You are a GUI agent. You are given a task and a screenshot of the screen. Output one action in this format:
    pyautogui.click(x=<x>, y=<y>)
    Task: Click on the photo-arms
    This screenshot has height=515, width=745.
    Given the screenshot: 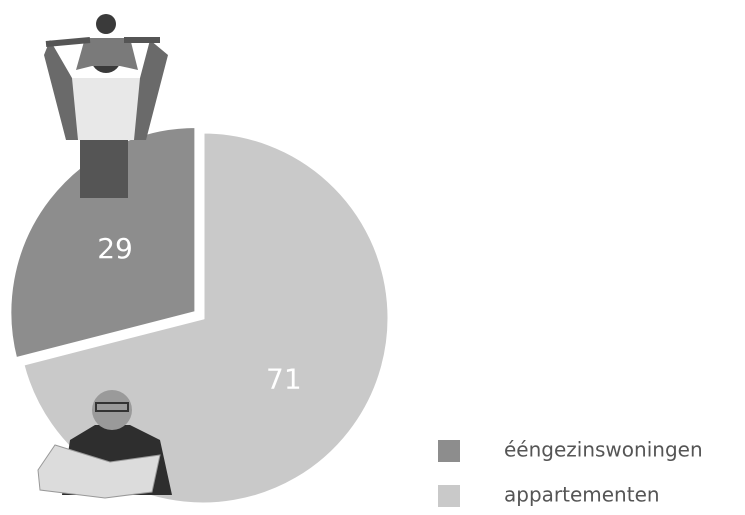 What is the action you would take?
    pyautogui.click(x=106, y=90)
    